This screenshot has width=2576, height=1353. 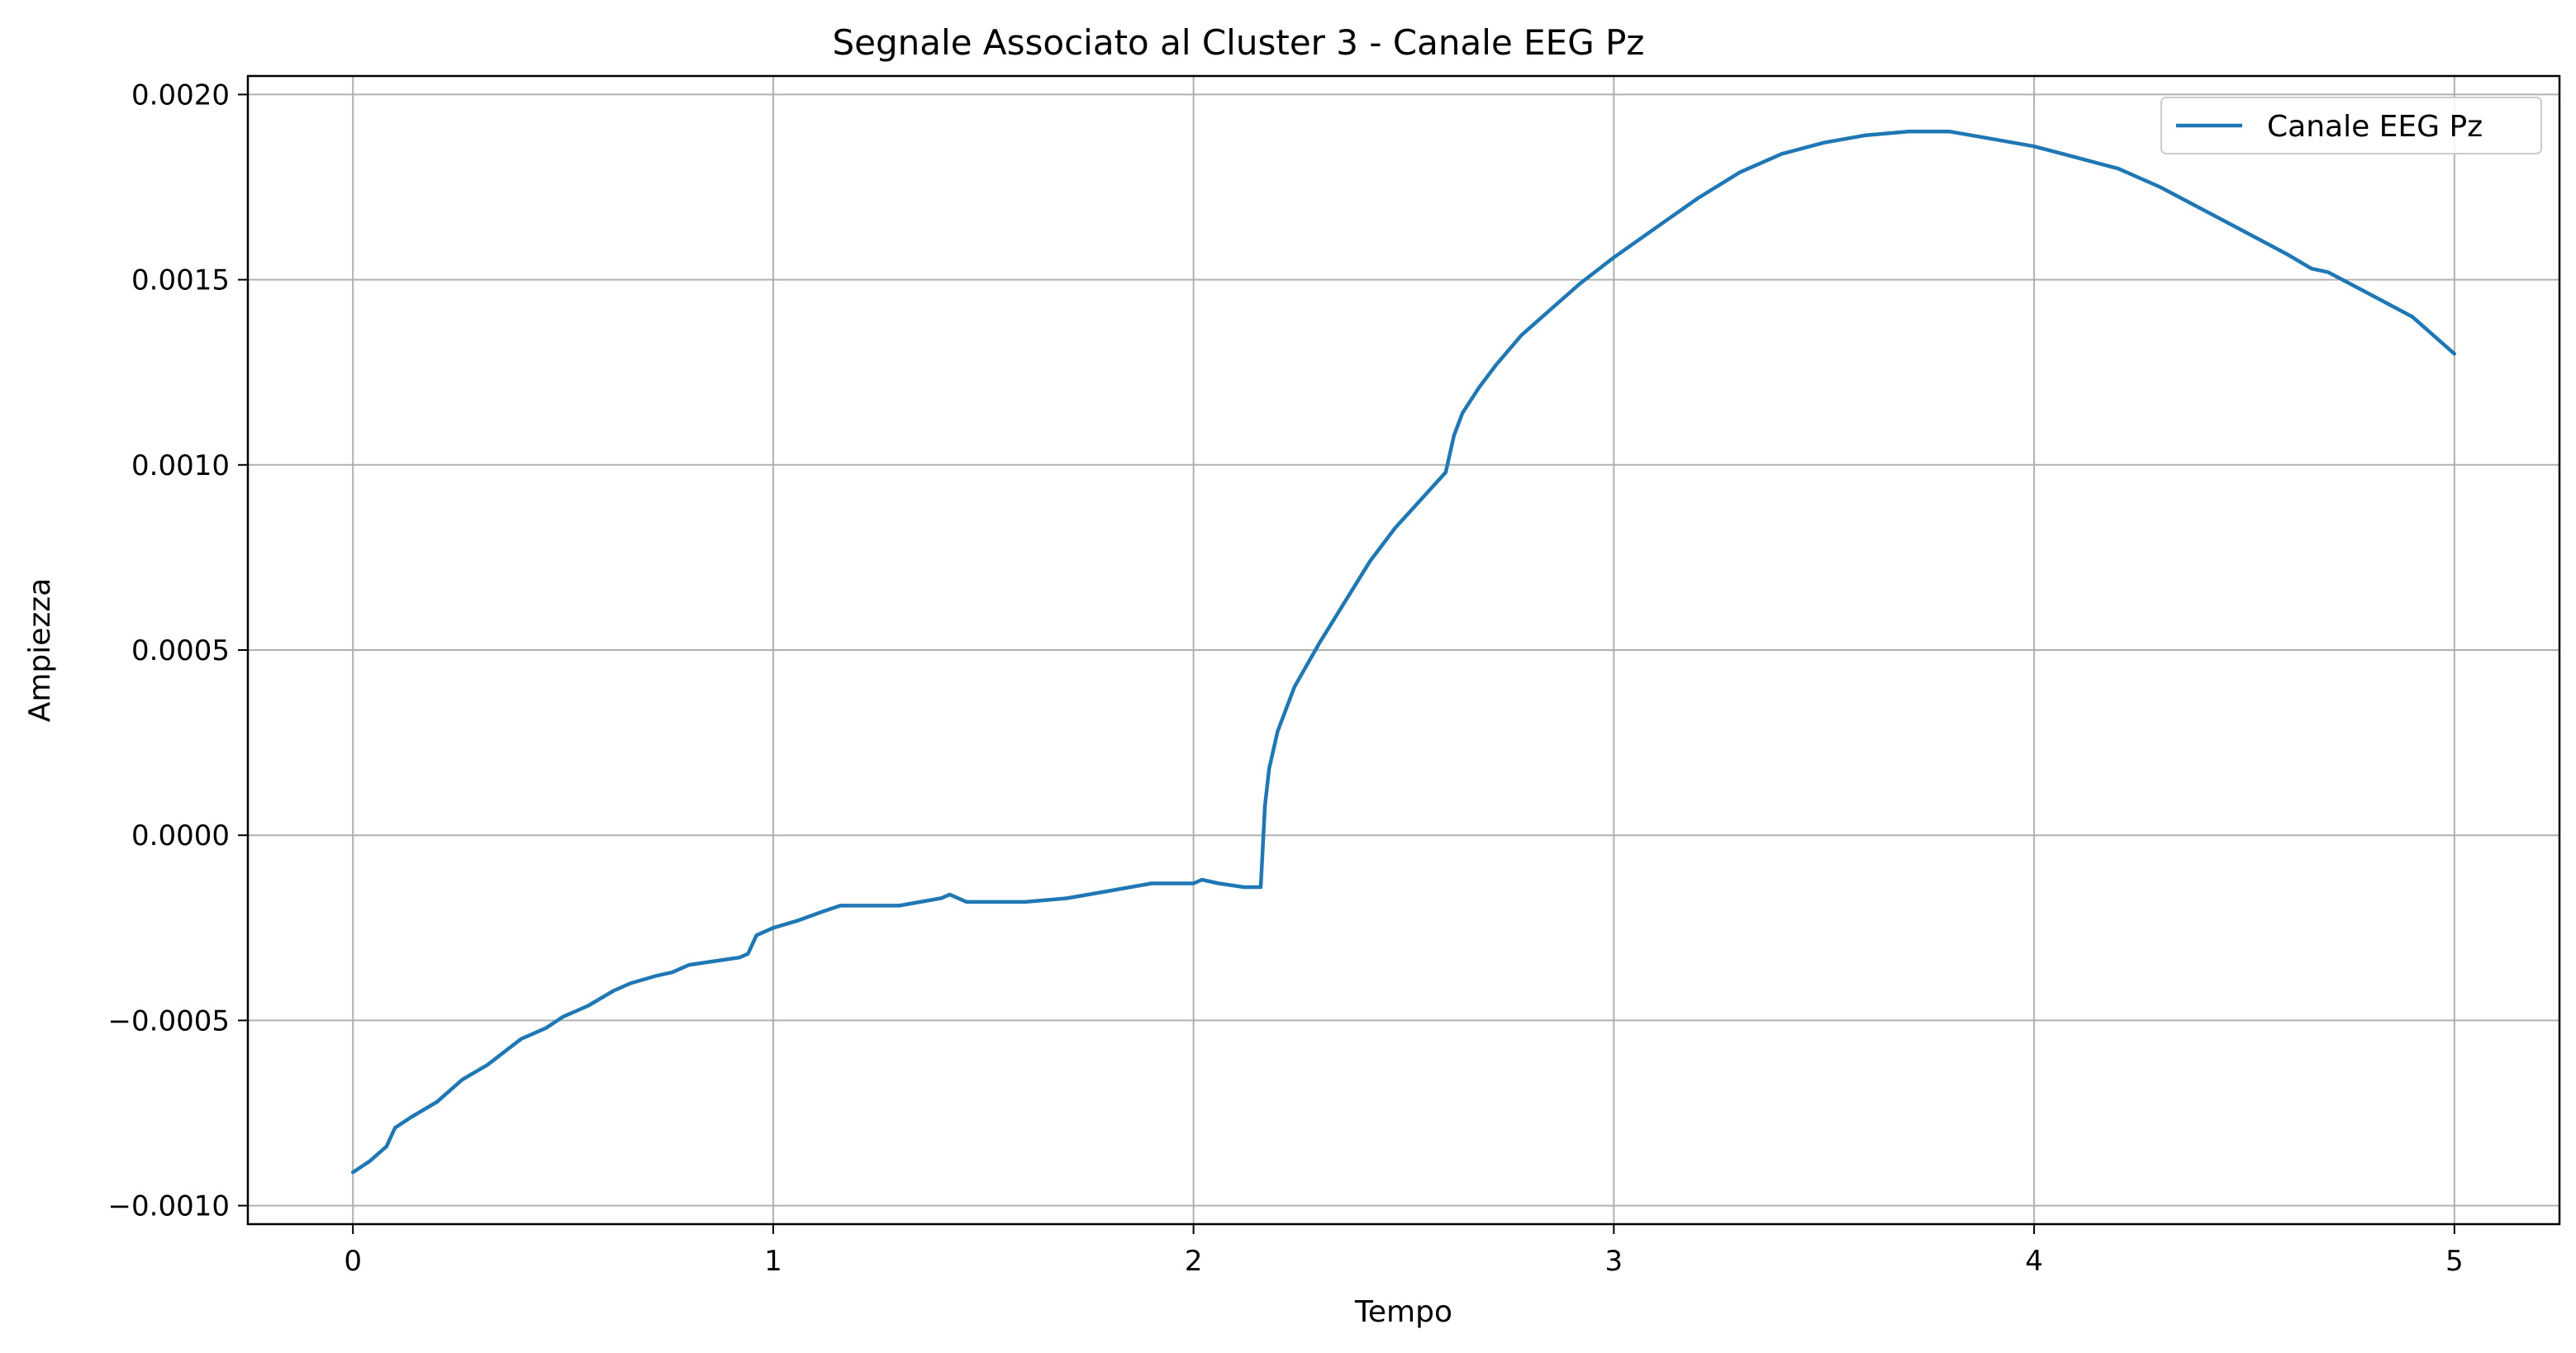 What do you see at coordinates (169, 1020) in the screenshot?
I see `y-tick-label: −0.0005` at bounding box center [169, 1020].